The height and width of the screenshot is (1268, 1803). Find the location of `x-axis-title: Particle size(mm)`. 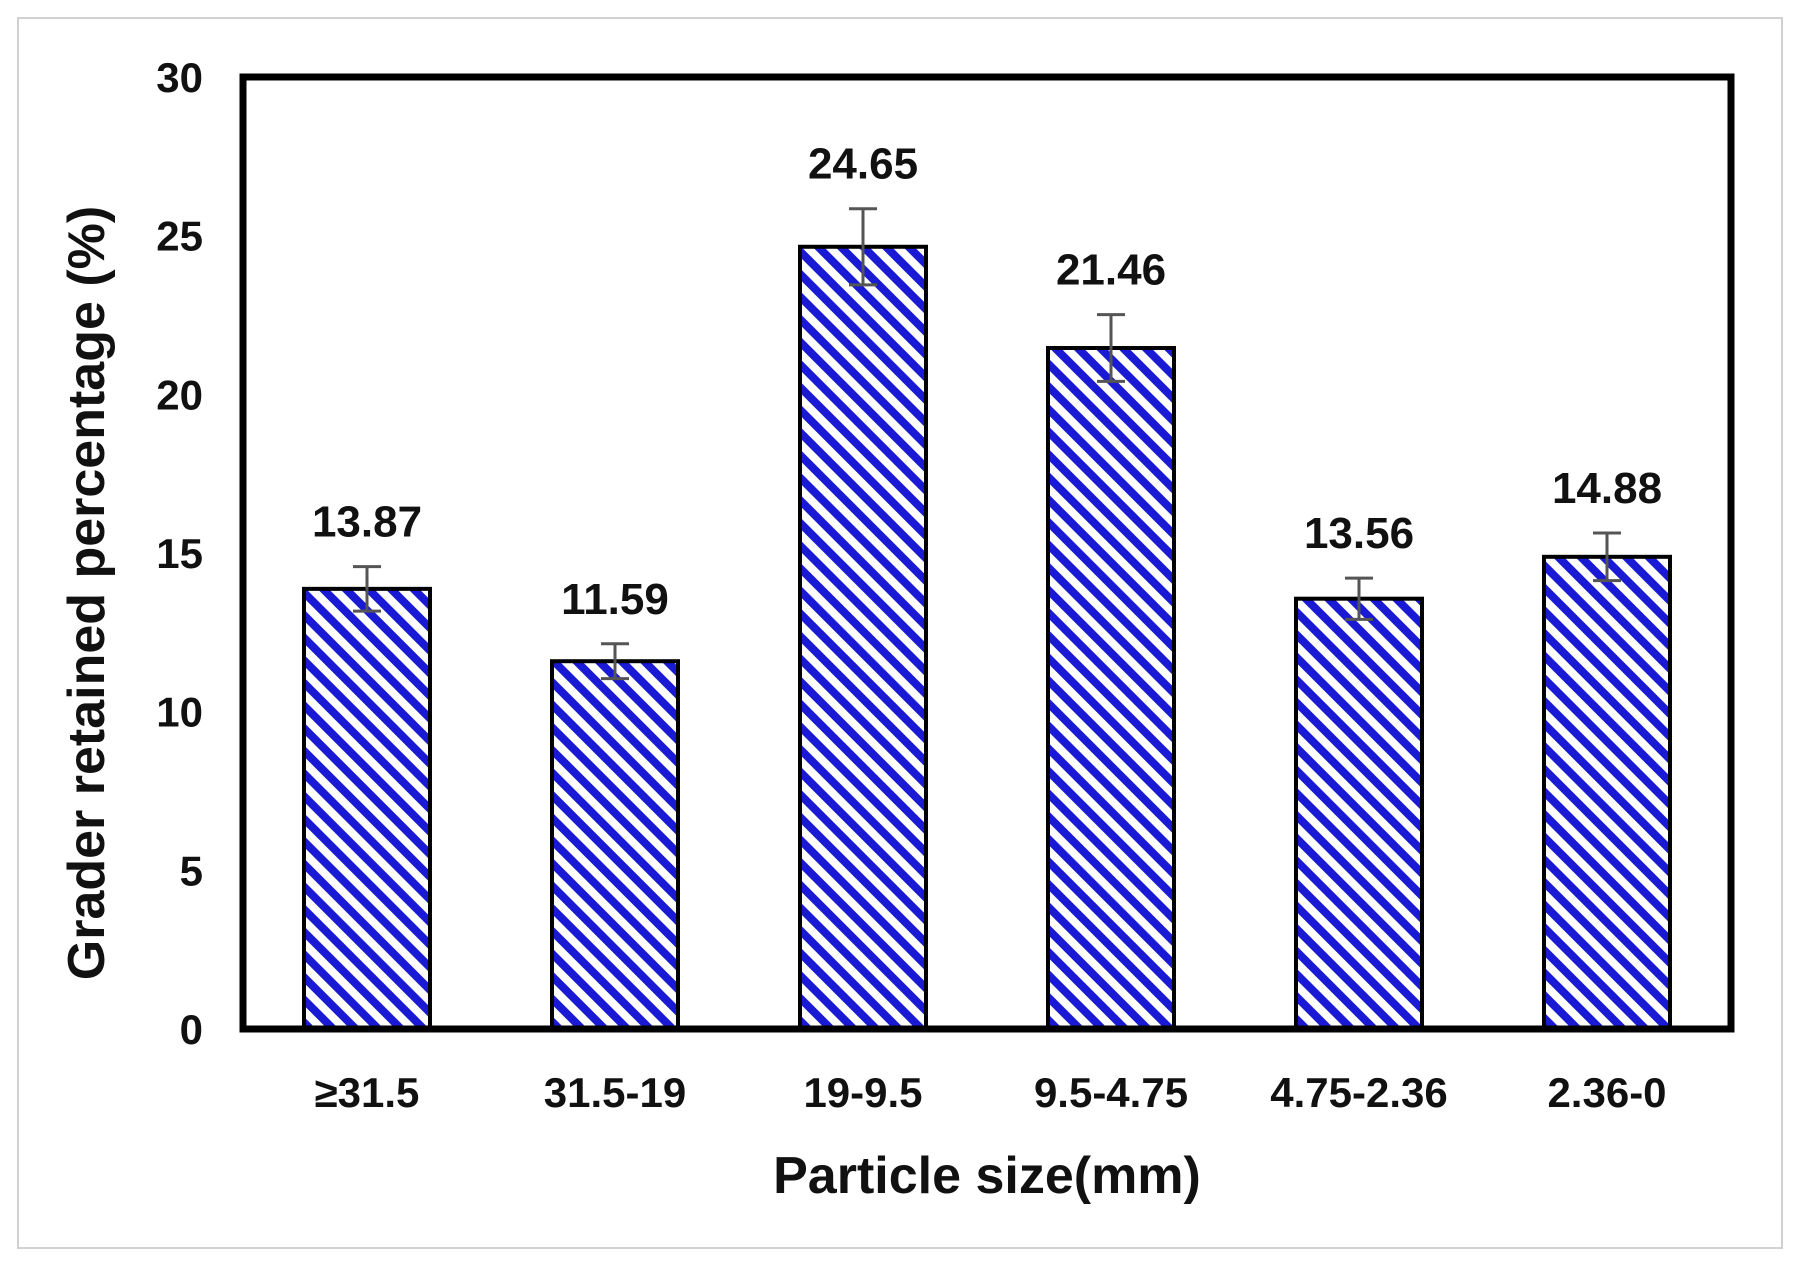

x-axis-title: Particle size(mm) is located at coordinates (987, 1176).